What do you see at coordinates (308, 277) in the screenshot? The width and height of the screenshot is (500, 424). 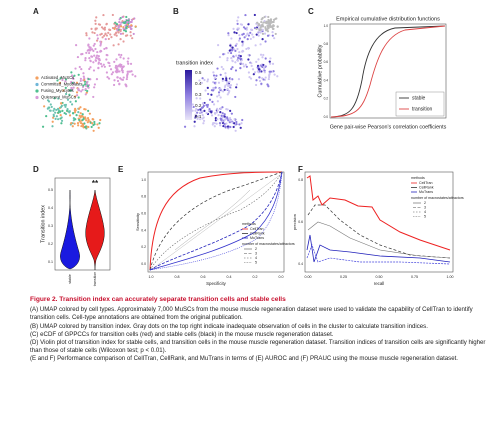 I see `x-tick-label: 0.00` at bounding box center [308, 277].